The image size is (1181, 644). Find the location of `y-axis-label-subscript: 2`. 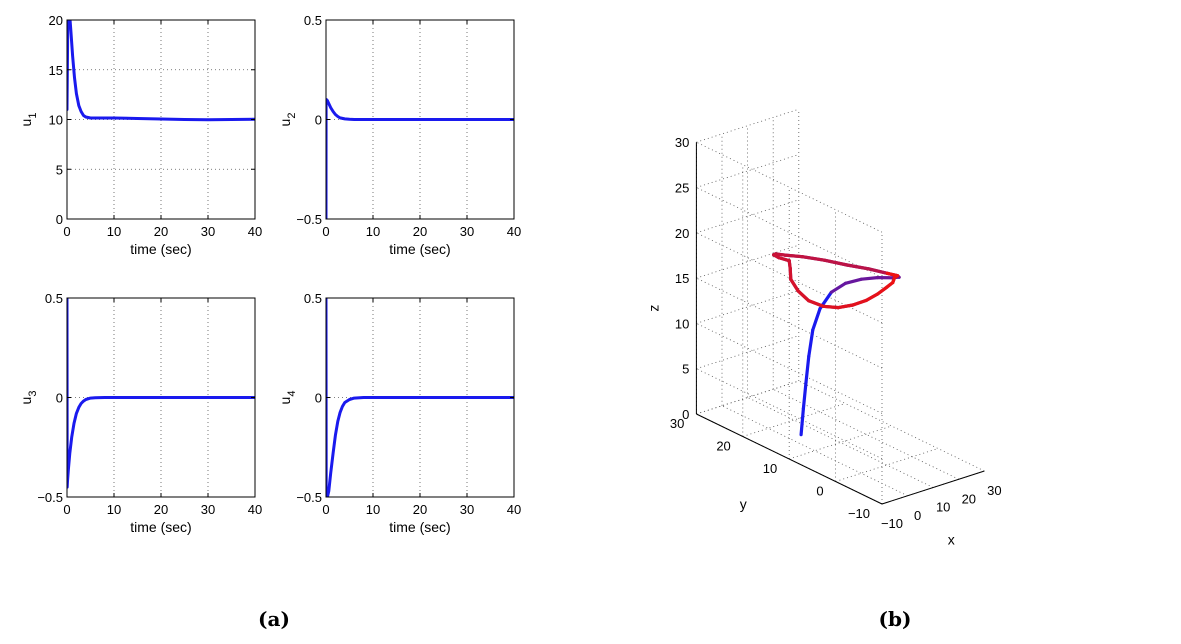

y-axis-label-subscript: 2 is located at coordinates (292, 116).